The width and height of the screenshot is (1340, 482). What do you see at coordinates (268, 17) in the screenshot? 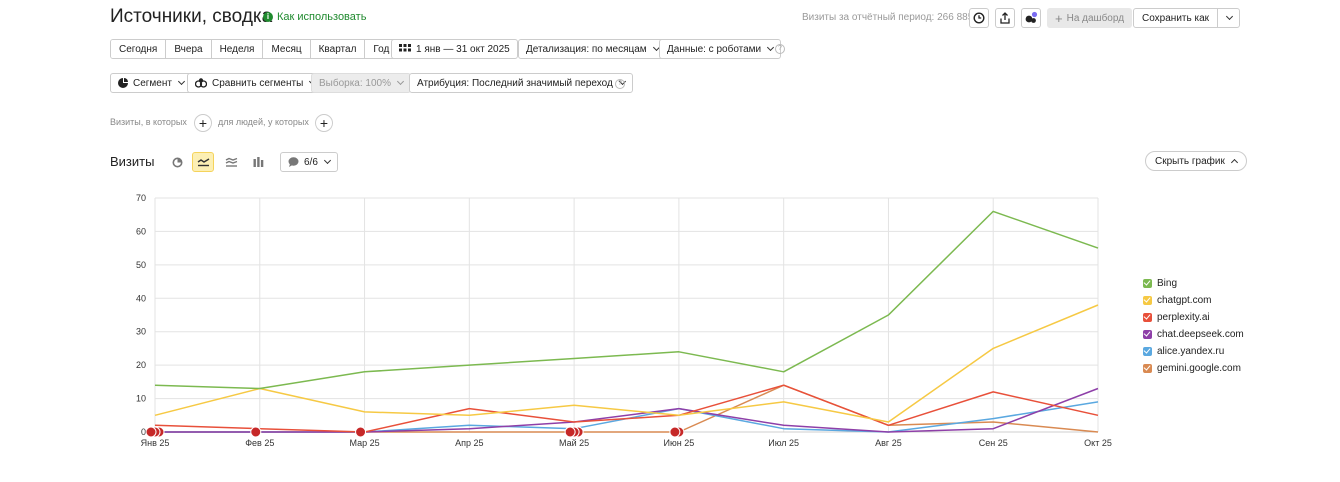
I see `info-icon: i` at bounding box center [268, 17].